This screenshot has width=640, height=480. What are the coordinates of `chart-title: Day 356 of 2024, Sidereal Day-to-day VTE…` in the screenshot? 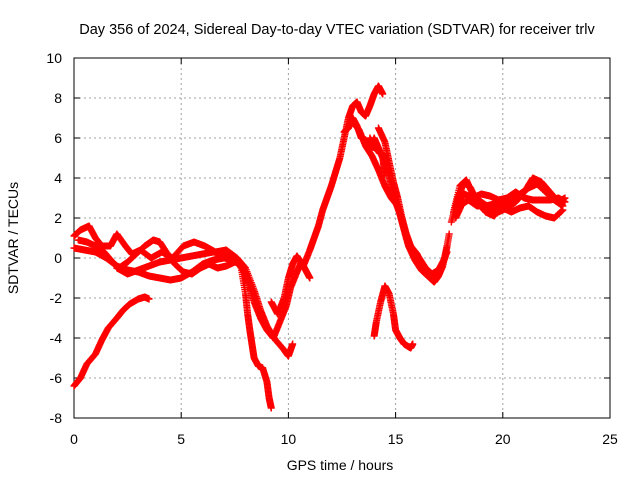 It's located at (337, 30).